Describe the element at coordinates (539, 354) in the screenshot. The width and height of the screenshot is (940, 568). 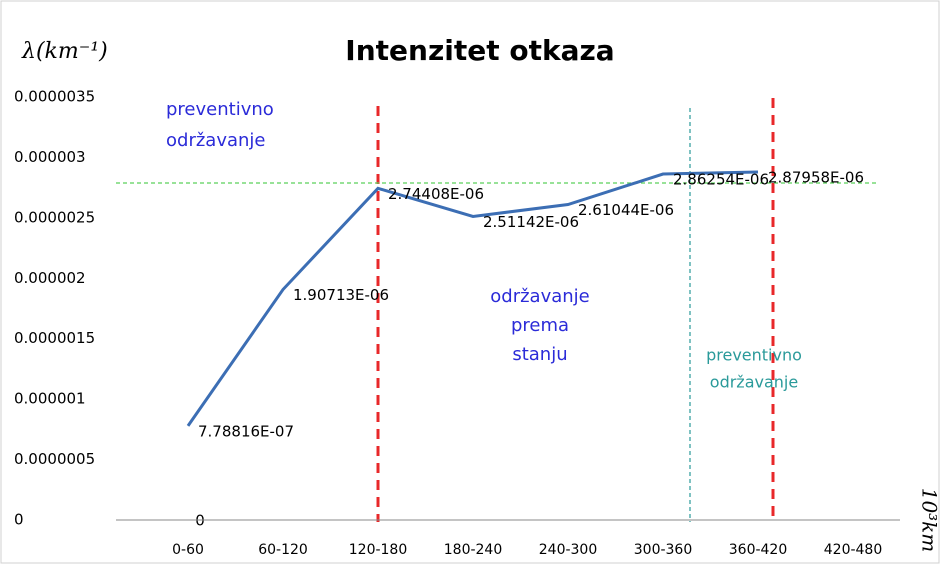
I see `annotation: stanju` at that location.